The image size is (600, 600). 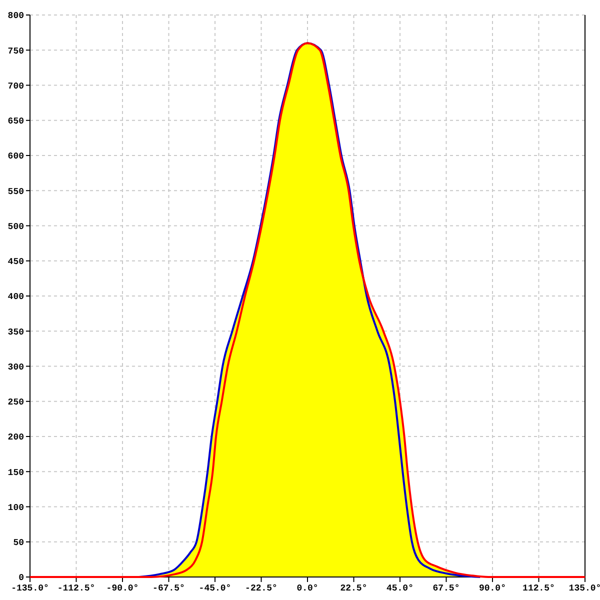 I want to click on y-tick-label: 150, so click(x=16, y=473).